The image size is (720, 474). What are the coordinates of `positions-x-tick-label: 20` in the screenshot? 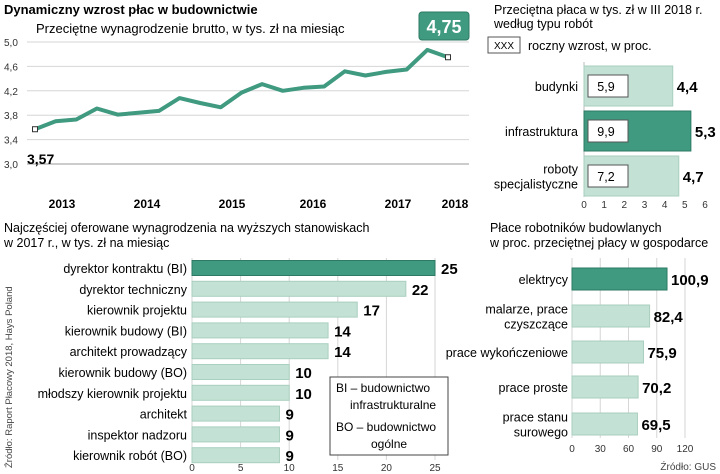 It's located at (387, 468).